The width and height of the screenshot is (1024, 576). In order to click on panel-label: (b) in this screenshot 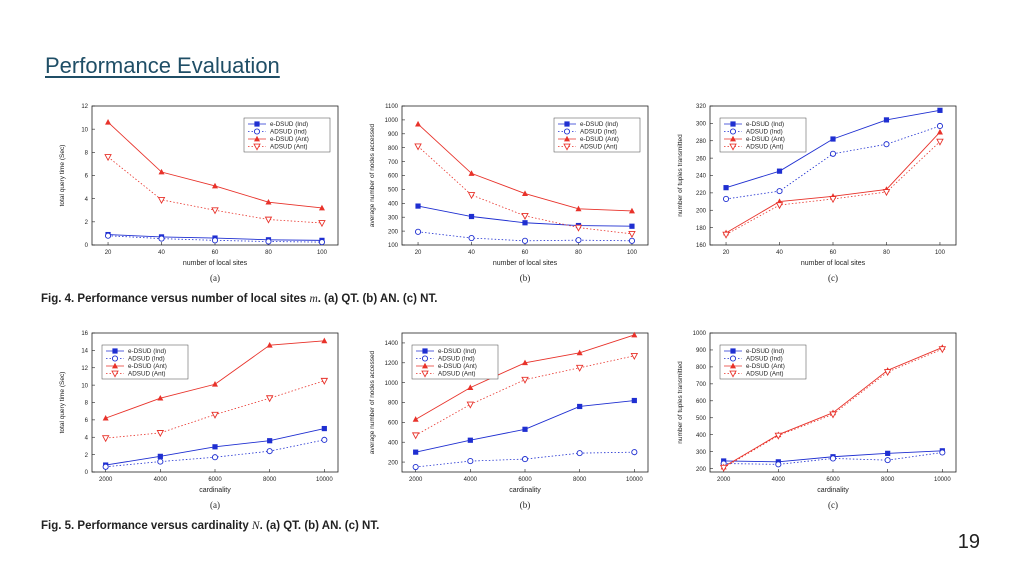, I will do `click(525, 505)`.